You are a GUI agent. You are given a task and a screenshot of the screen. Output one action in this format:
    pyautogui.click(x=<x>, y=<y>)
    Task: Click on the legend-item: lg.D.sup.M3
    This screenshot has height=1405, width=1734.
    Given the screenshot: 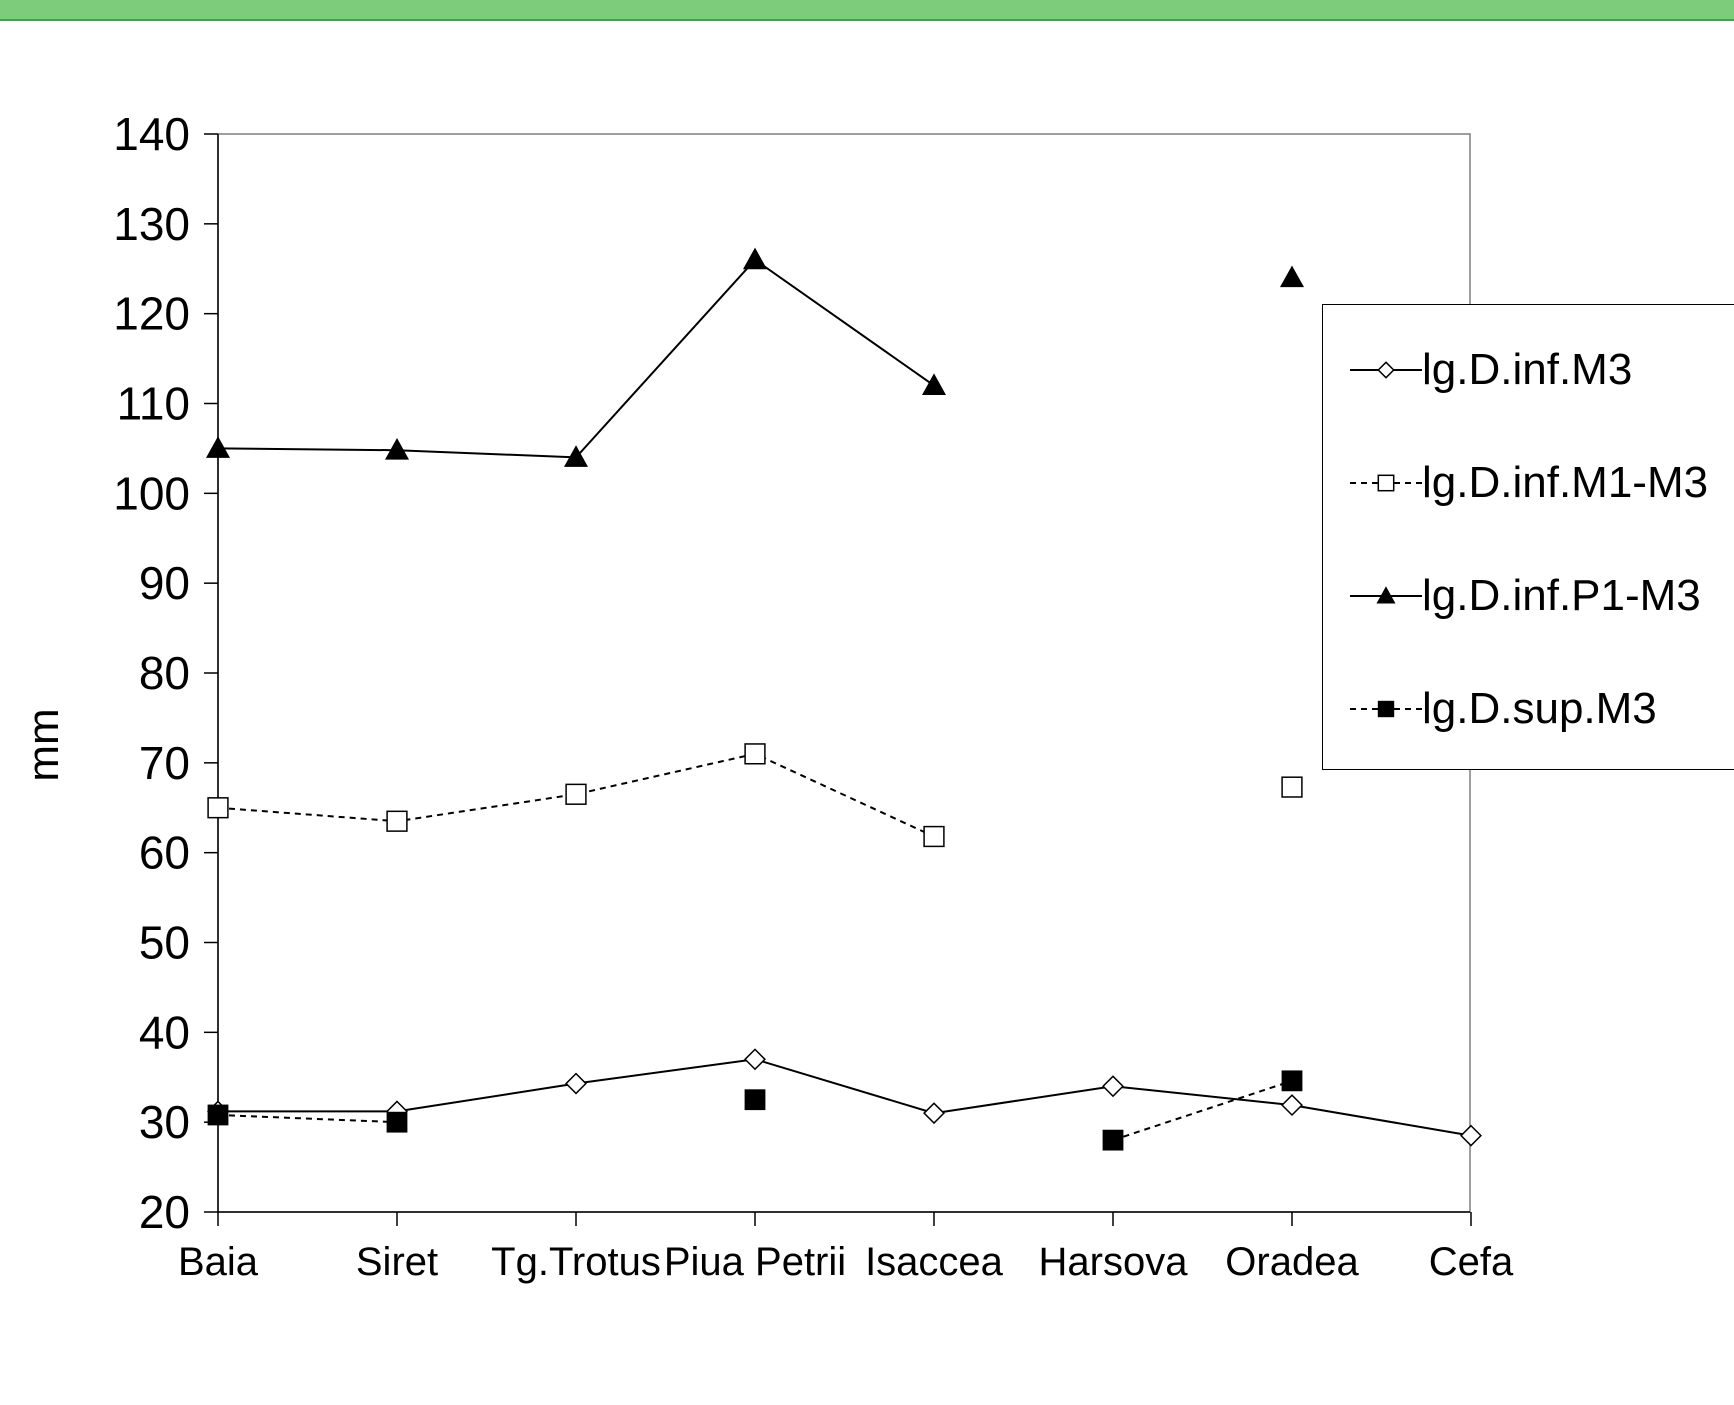 What is the action you would take?
    pyautogui.click(x=1503, y=709)
    